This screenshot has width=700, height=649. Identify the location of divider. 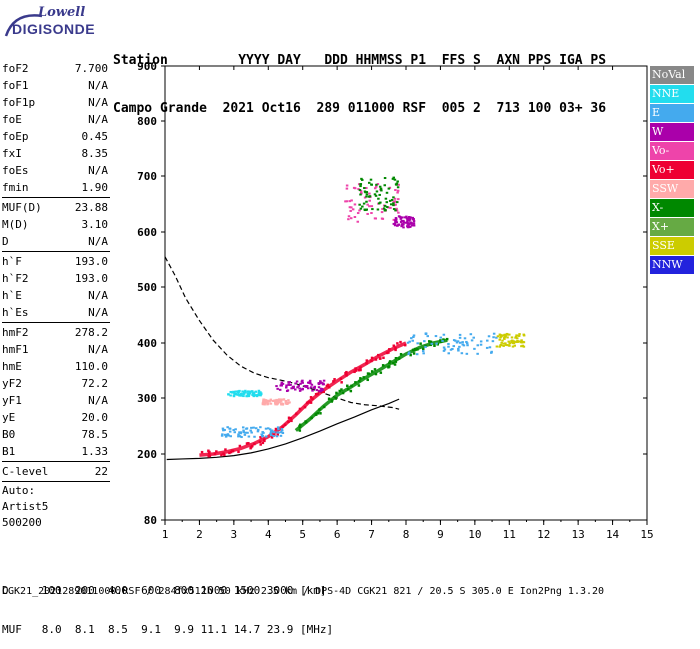
(56, 461).